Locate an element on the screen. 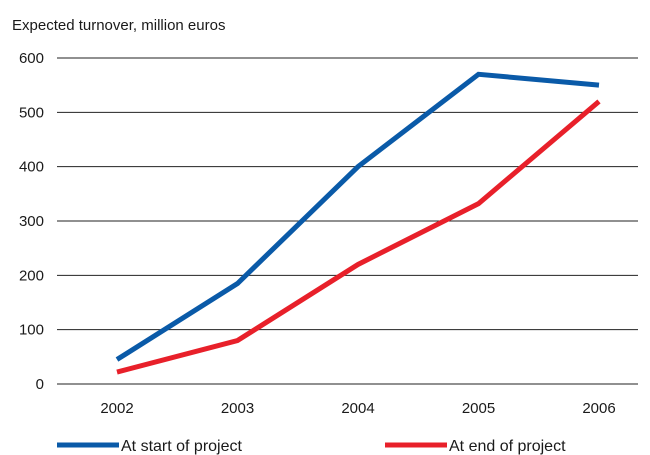 Image resolution: width=650 pixels, height=455 pixels. y-tick-label: 200 is located at coordinates (31, 275).